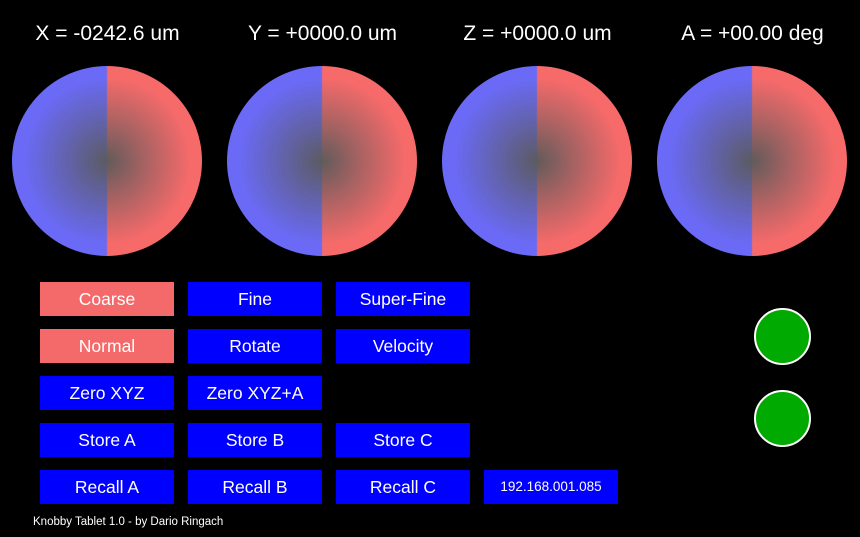  Describe the element at coordinates (128, 522) in the screenshot. I see `footer-credit: Knobby Tablet 1.0 - by Dario Ringach` at that location.